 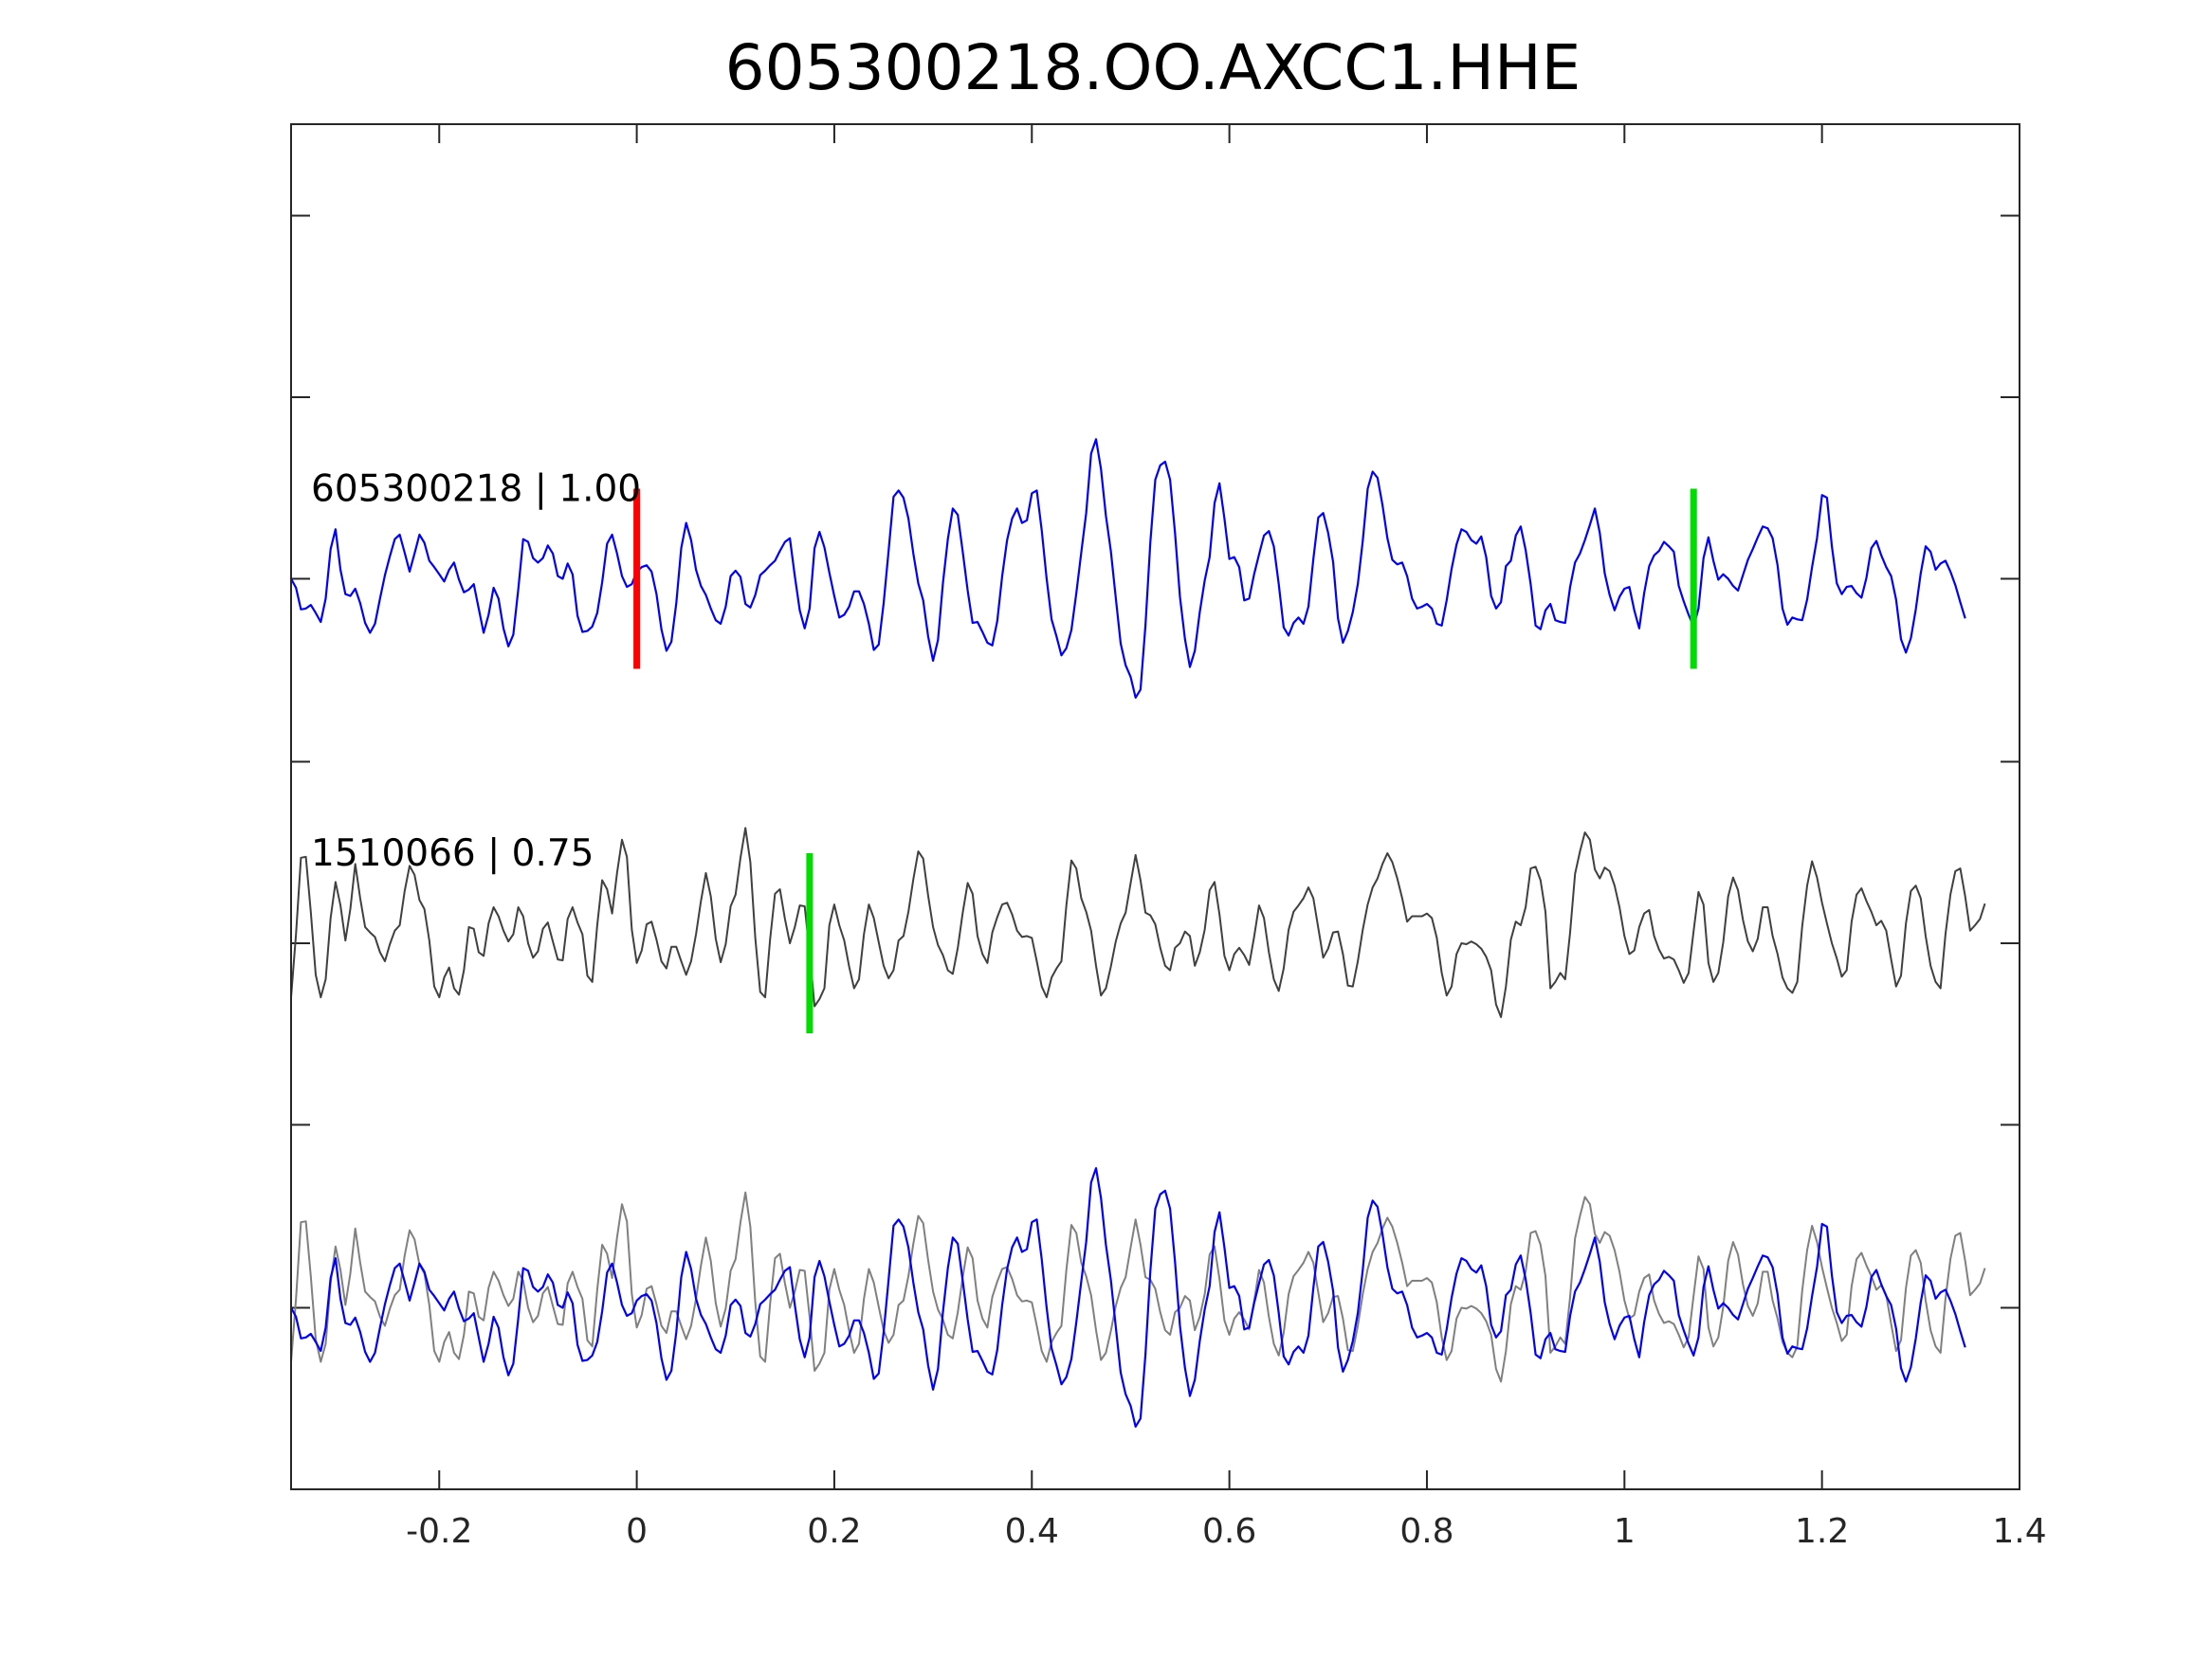 I want to click on x-tick-labels: -0.2 0 0.2 0.4 0.6 0.8 1 1.2 1.4, so click(x=1226, y=1531).